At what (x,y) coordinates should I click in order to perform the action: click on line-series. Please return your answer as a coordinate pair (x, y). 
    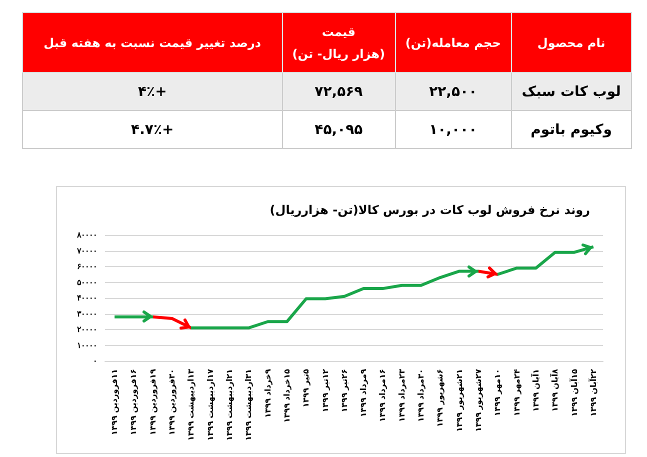
    Looking at the image, I should click on (354, 287).